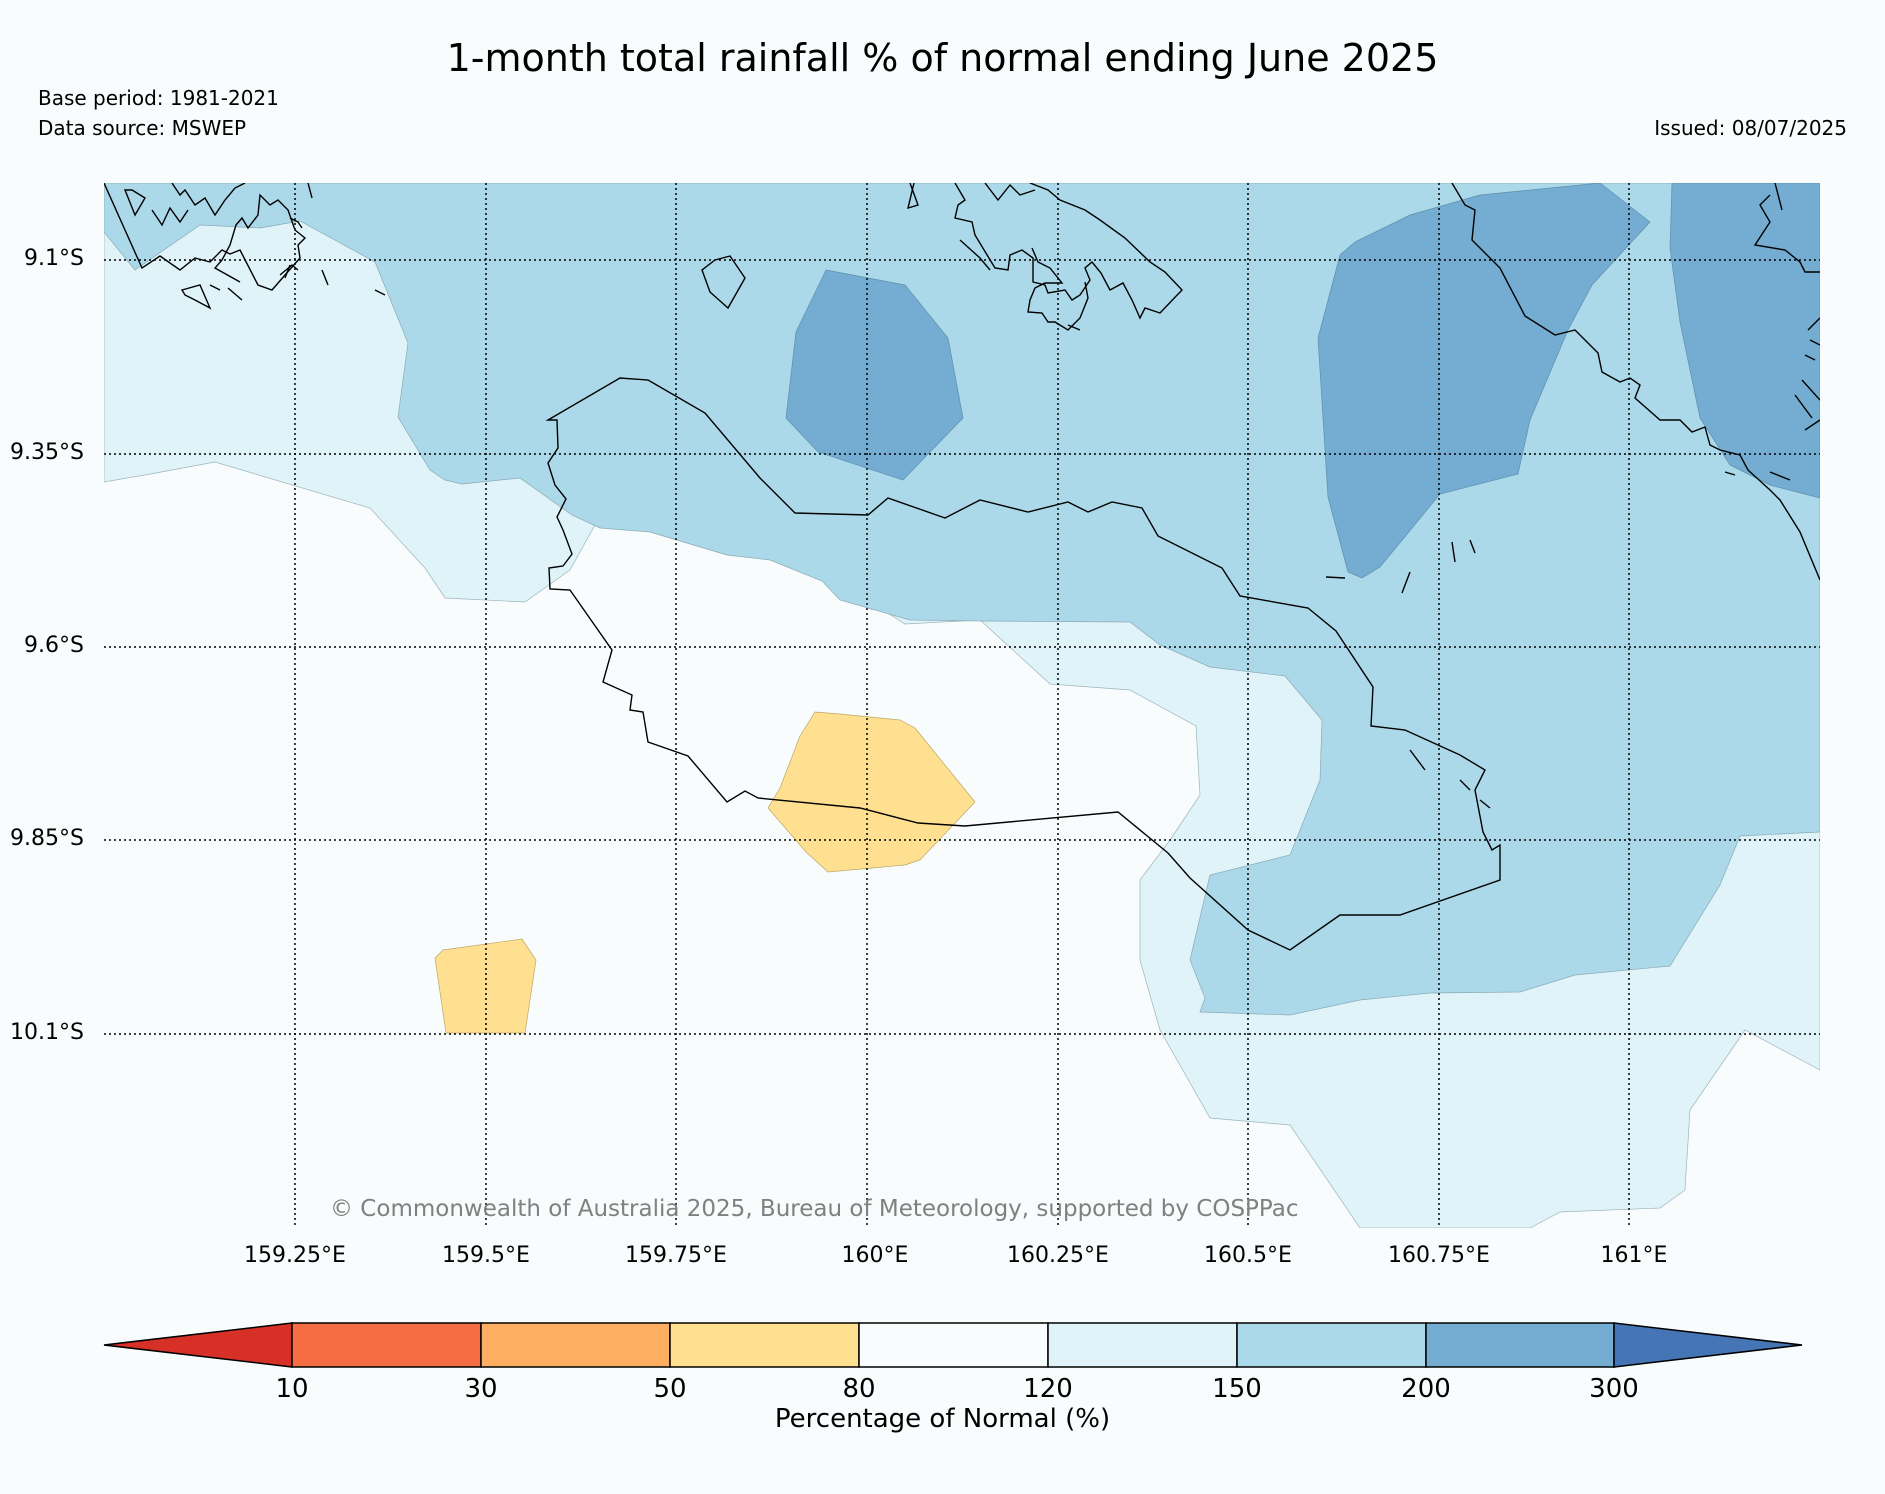 The width and height of the screenshot is (1885, 1494). I want to click on colorbar-tick-label: 80, so click(859, 1389).